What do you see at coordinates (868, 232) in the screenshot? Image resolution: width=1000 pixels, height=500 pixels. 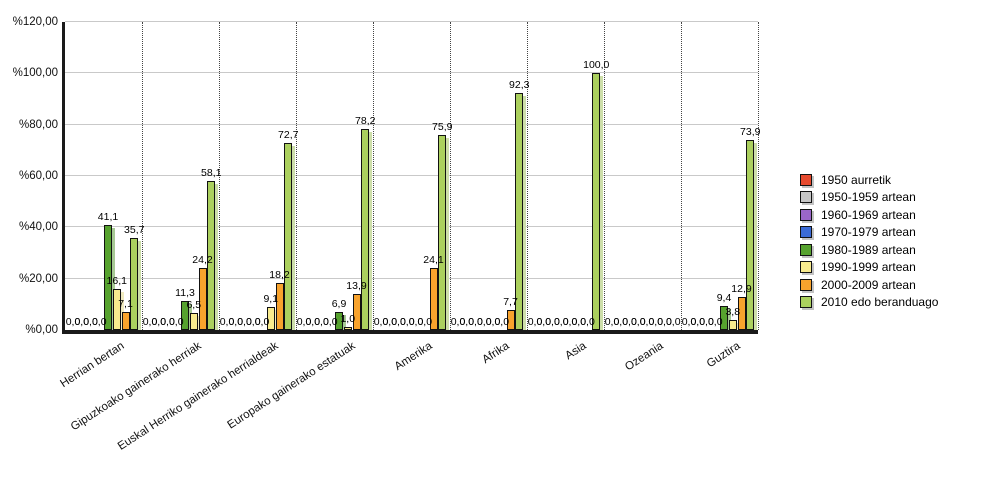 I see `legend-label: 1970-1979 artean` at bounding box center [868, 232].